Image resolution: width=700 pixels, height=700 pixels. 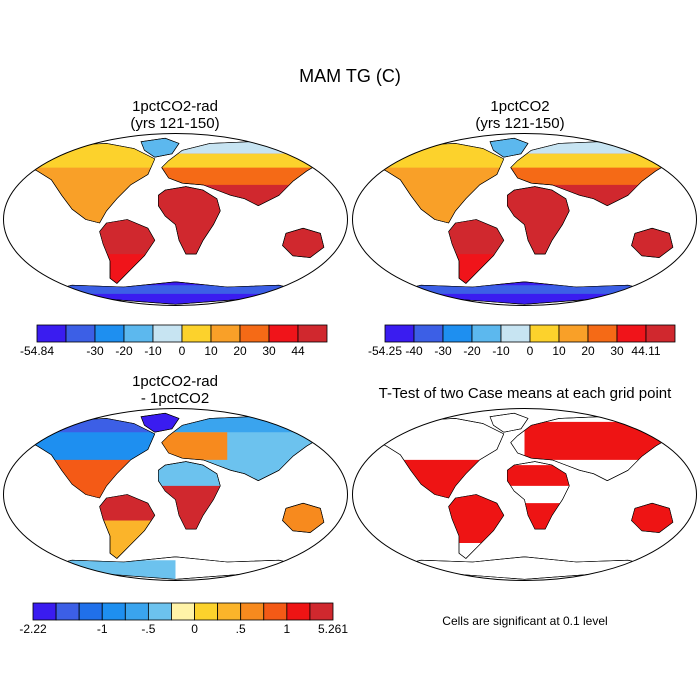 What do you see at coordinates (102, 629) in the screenshot?
I see `colorbar-tick-label: -1` at bounding box center [102, 629].